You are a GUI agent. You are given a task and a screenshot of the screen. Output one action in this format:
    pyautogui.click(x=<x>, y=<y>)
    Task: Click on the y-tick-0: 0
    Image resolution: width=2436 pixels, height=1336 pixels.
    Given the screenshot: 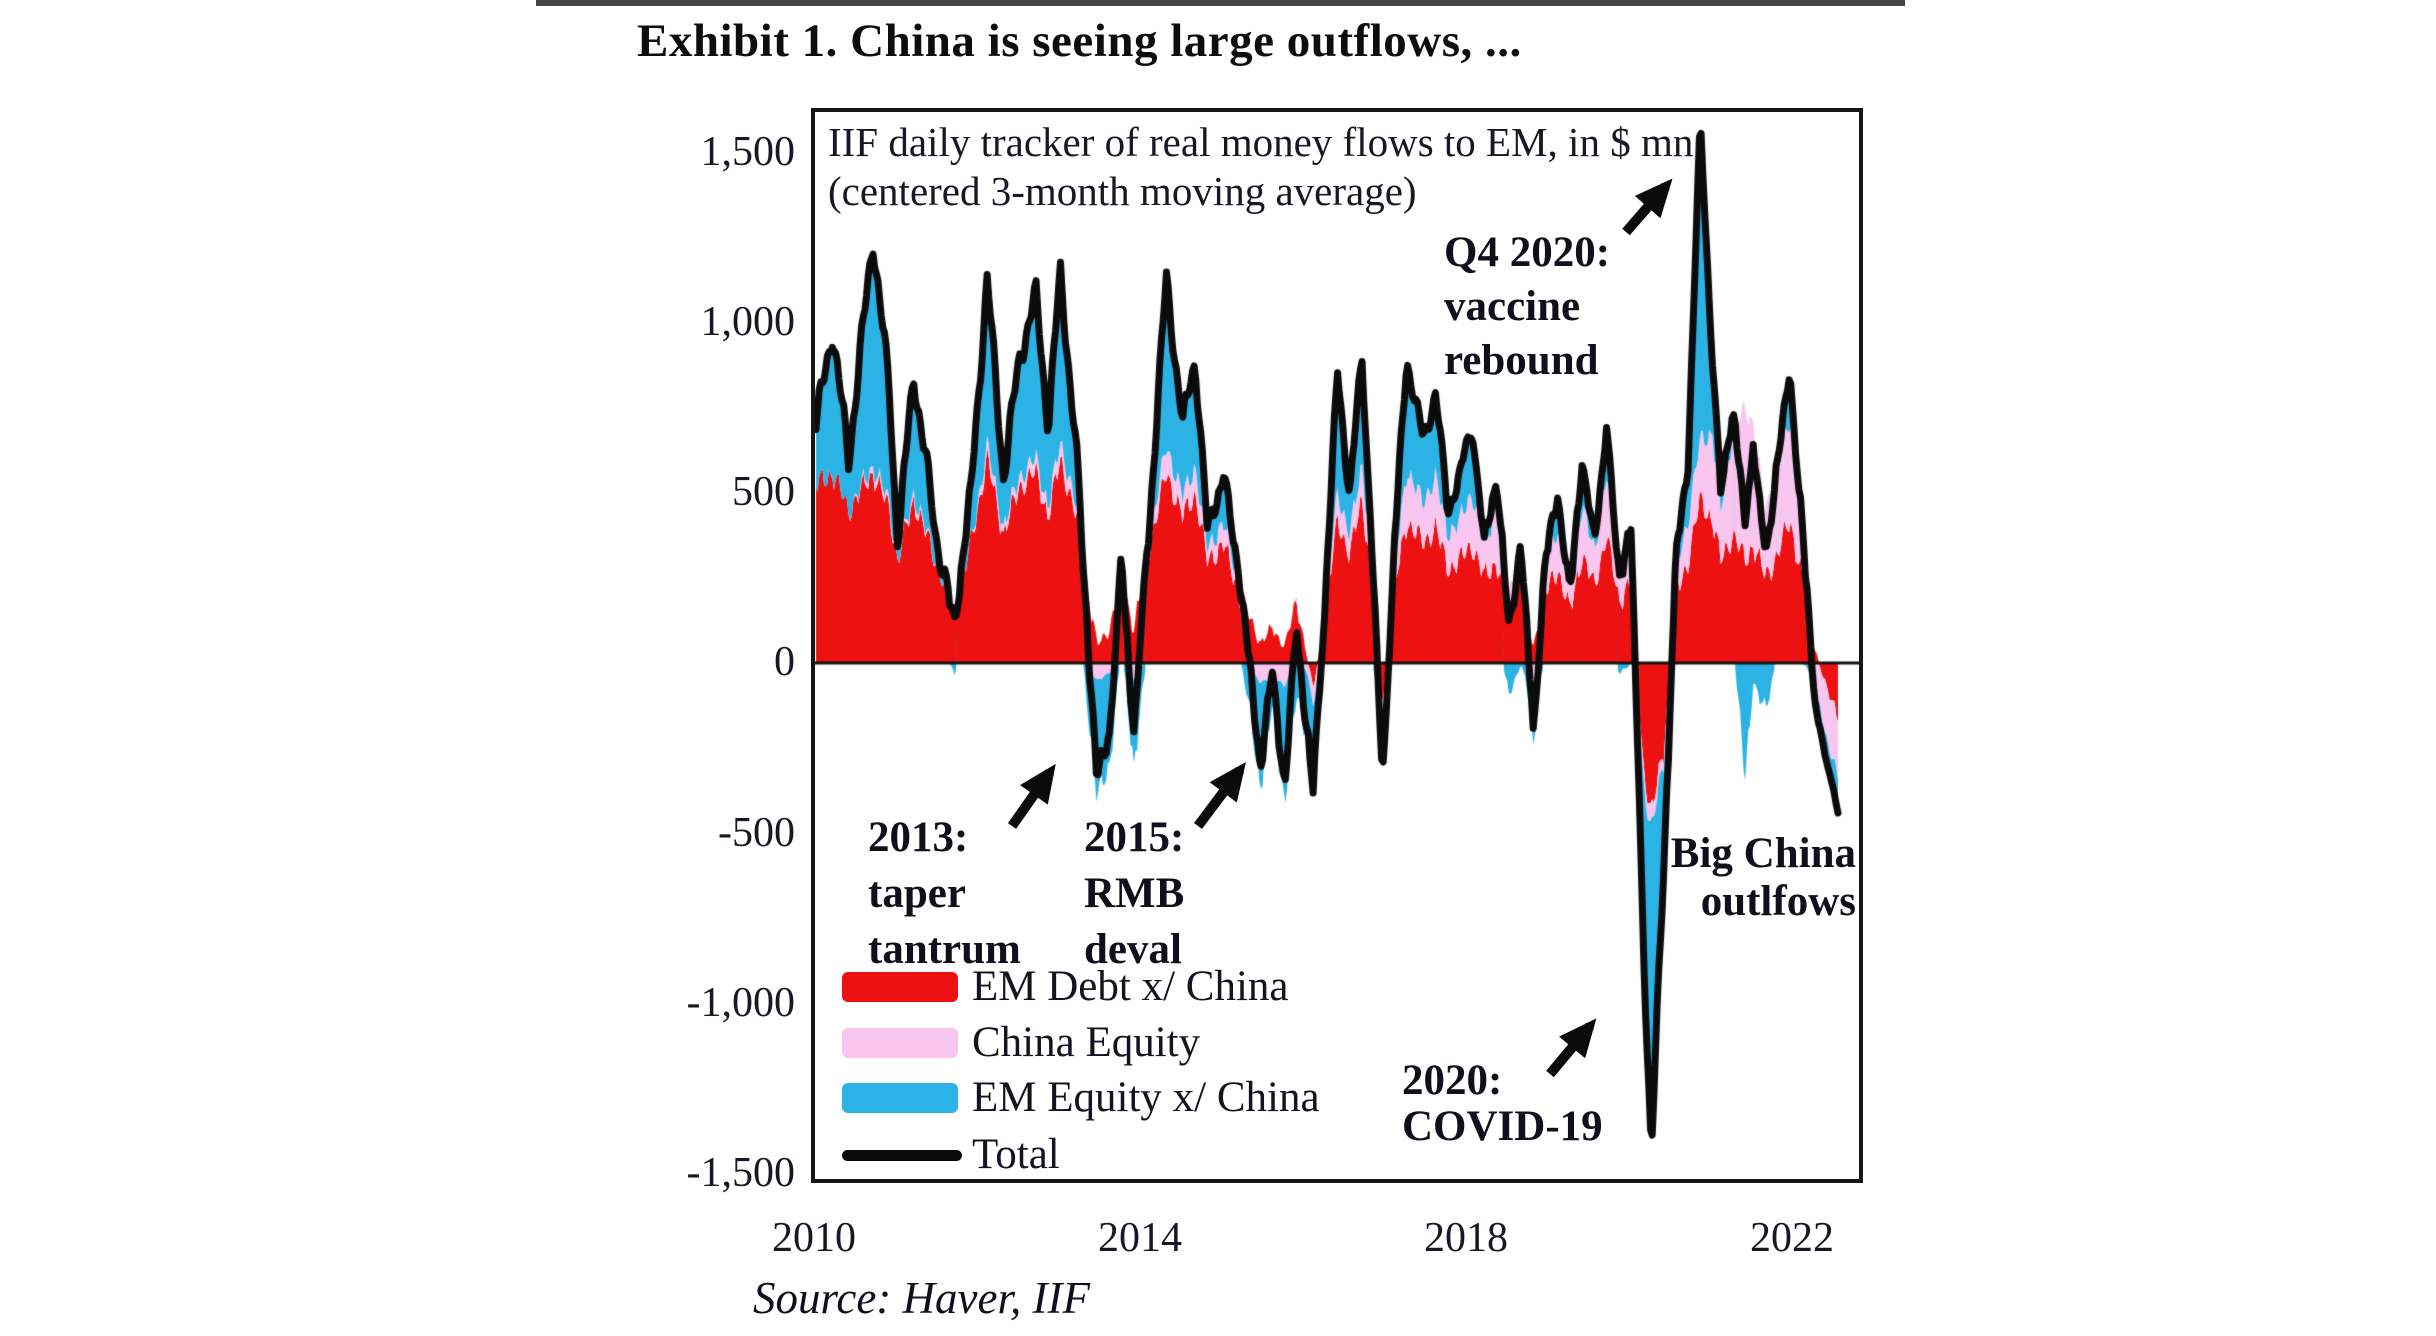 What is the action you would take?
    pyautogui.click(x=784, y=662)
    